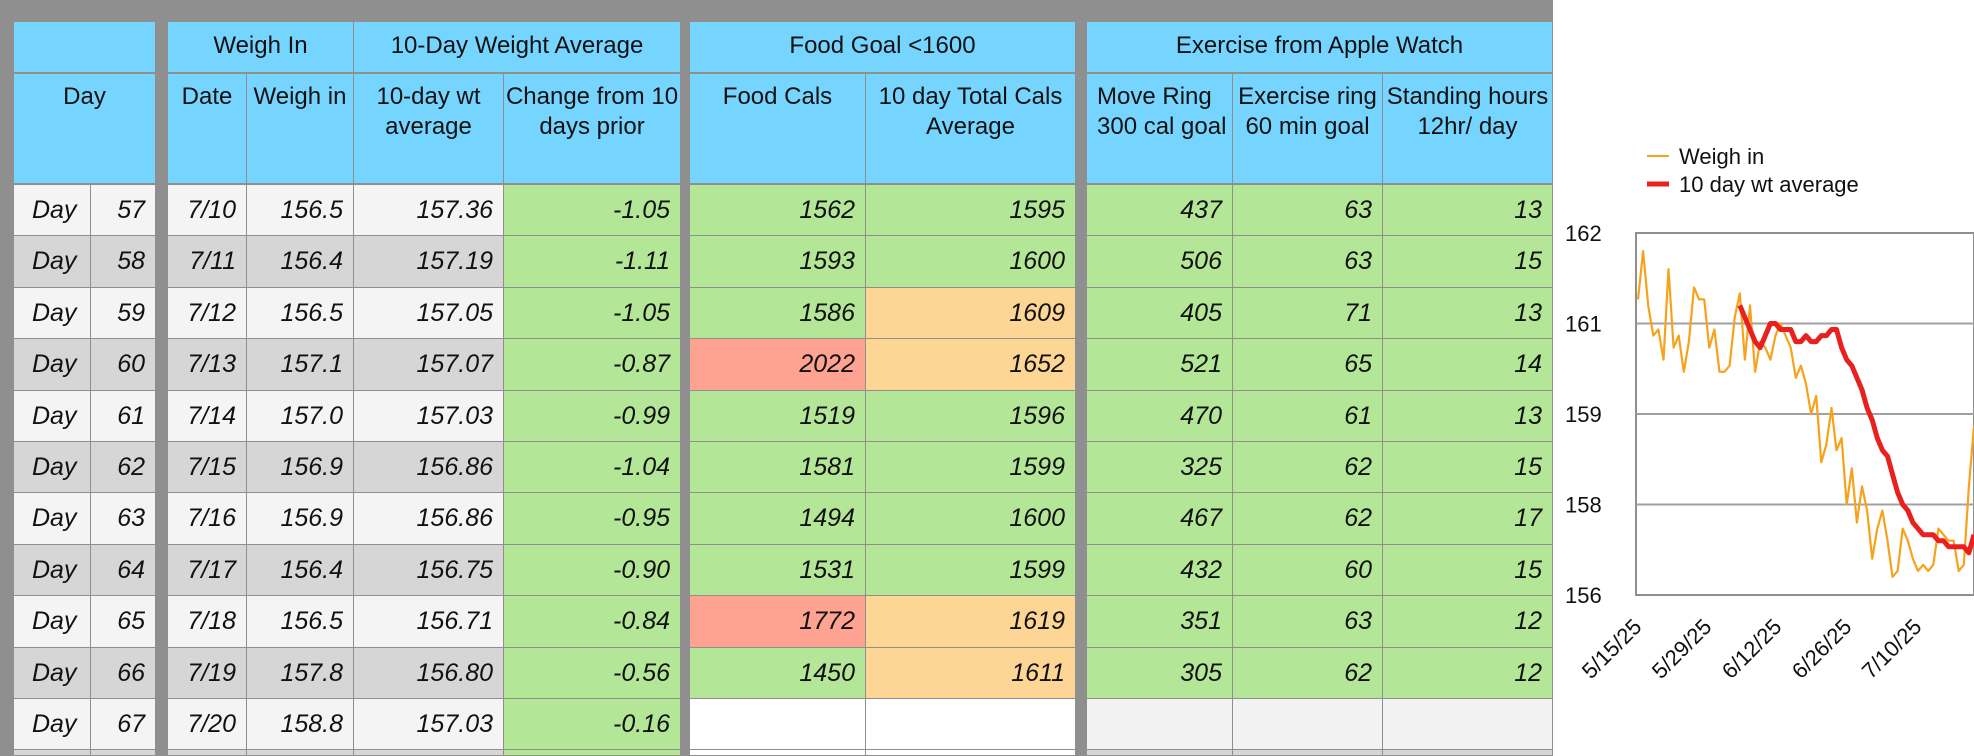 This screenshot has height=756, width=1974. What do you see at coordinates (123, 467) in the screenshot?
I see `cell-day-number: 62` at bounding box center [123, 467].